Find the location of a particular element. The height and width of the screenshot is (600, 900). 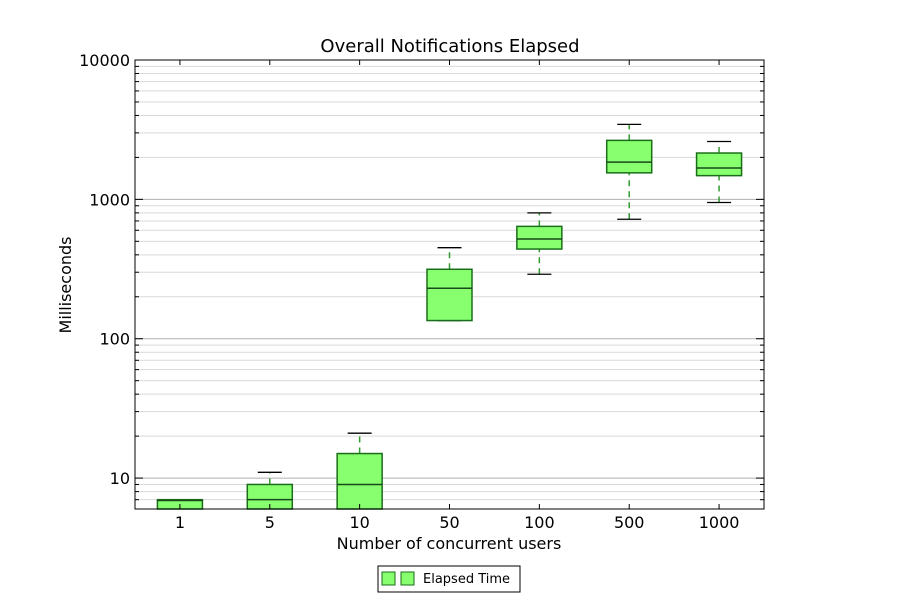

x-tick-label: 5 is located at coordinates (270, 522).